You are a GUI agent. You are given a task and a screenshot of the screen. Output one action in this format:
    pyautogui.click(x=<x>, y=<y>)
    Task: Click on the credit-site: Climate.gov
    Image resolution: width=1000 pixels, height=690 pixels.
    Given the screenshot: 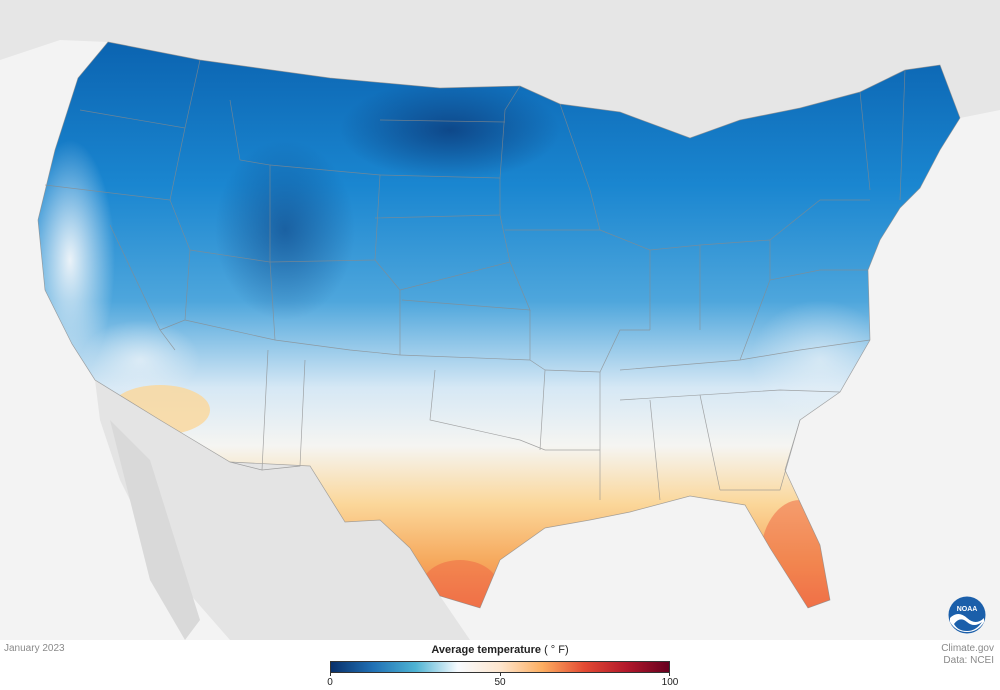 What is the action you would take?
    pyautogui.click(x=967, y=648)
    